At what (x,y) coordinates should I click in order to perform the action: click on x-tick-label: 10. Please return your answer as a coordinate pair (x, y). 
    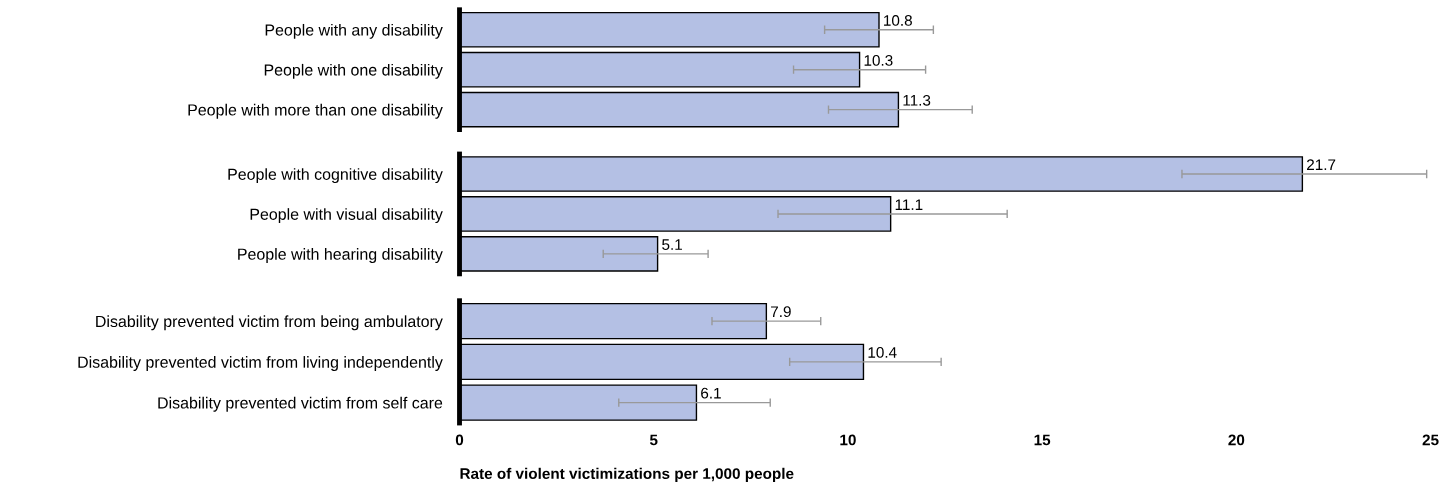
    Looking at the image, I should click on (848, 440).